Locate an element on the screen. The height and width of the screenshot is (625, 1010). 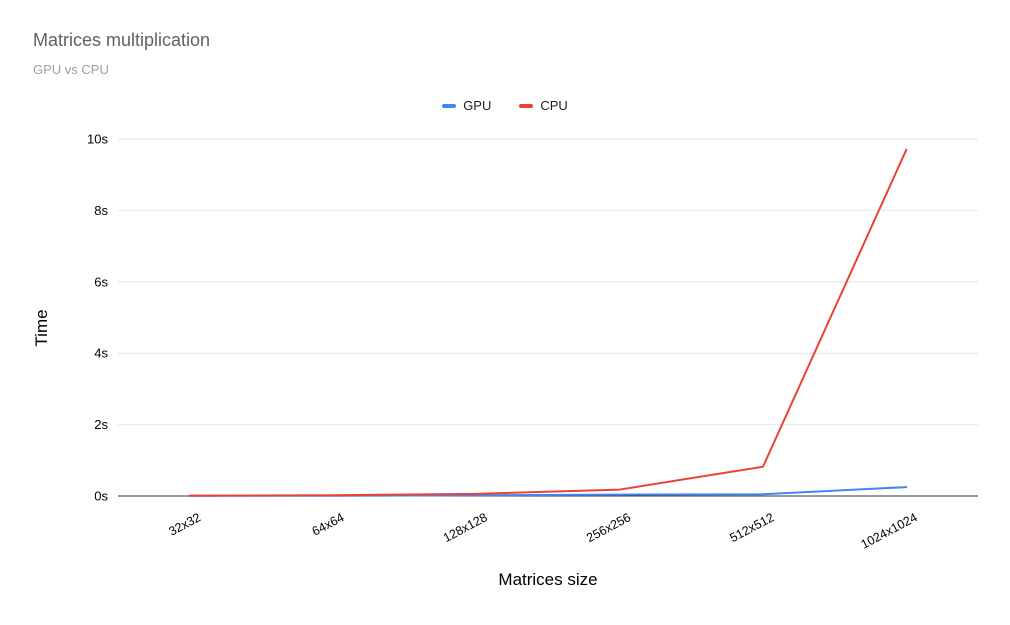
x-tick-label: 512x512 is located at coordinates (751, 527).